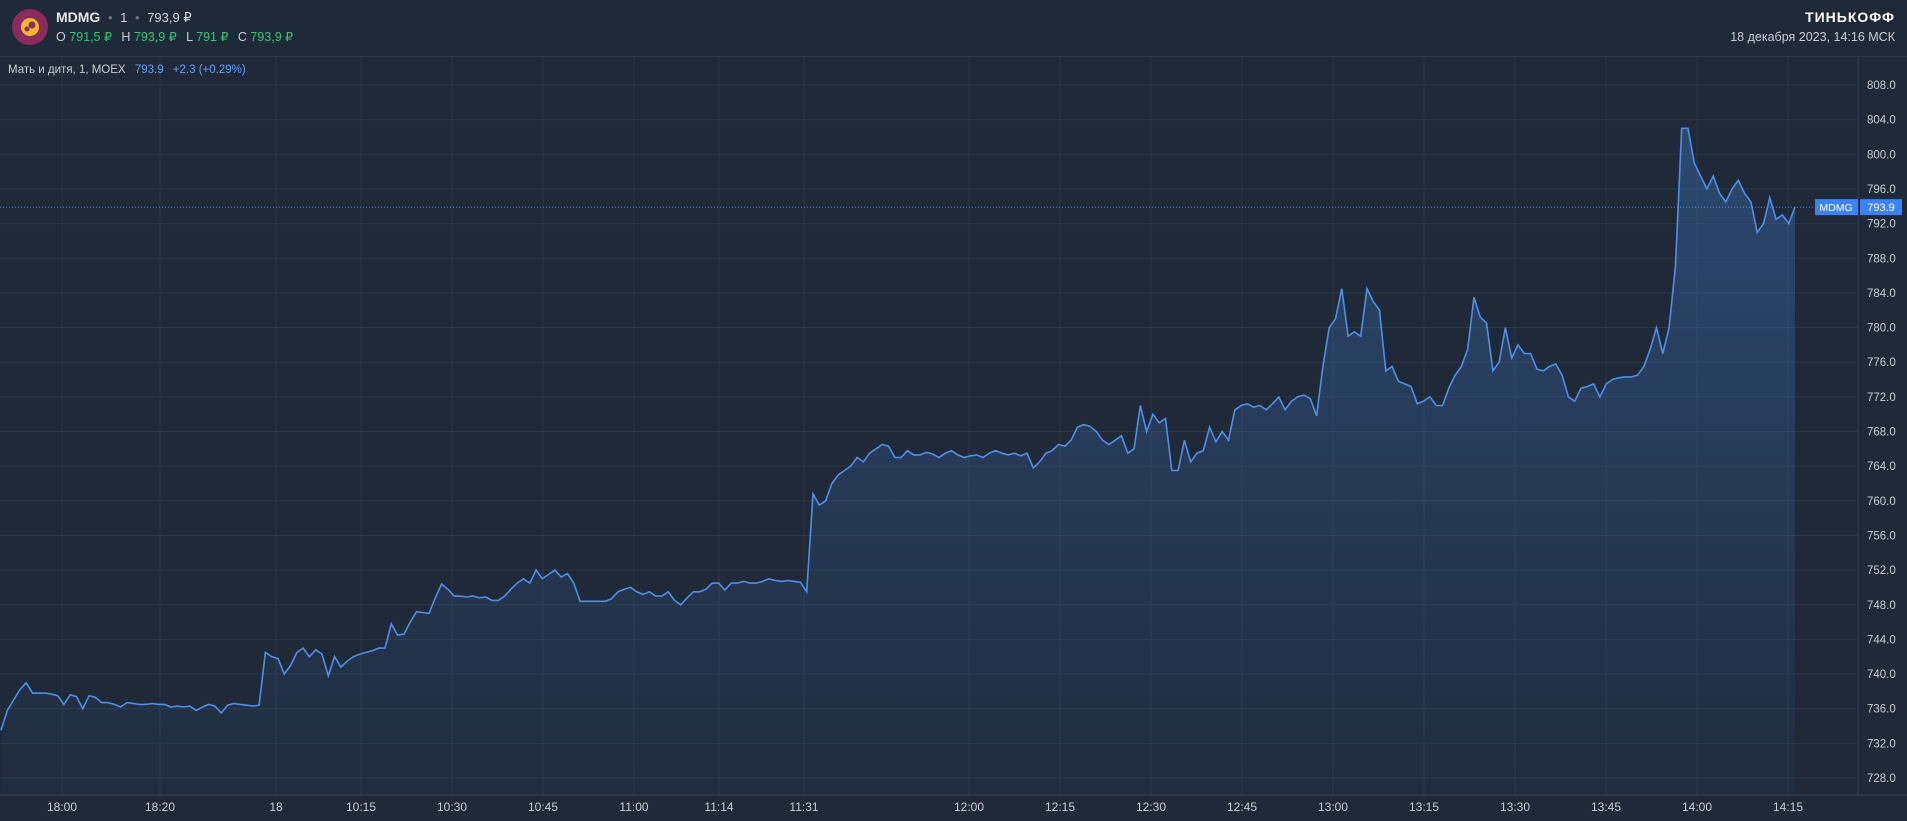 Image resolution: width=1907 pixels, height=821 pixels. Describe the element at coordinates (1881, 363) in the screenshot. I see `y-tick-label: 776.0` at that location.